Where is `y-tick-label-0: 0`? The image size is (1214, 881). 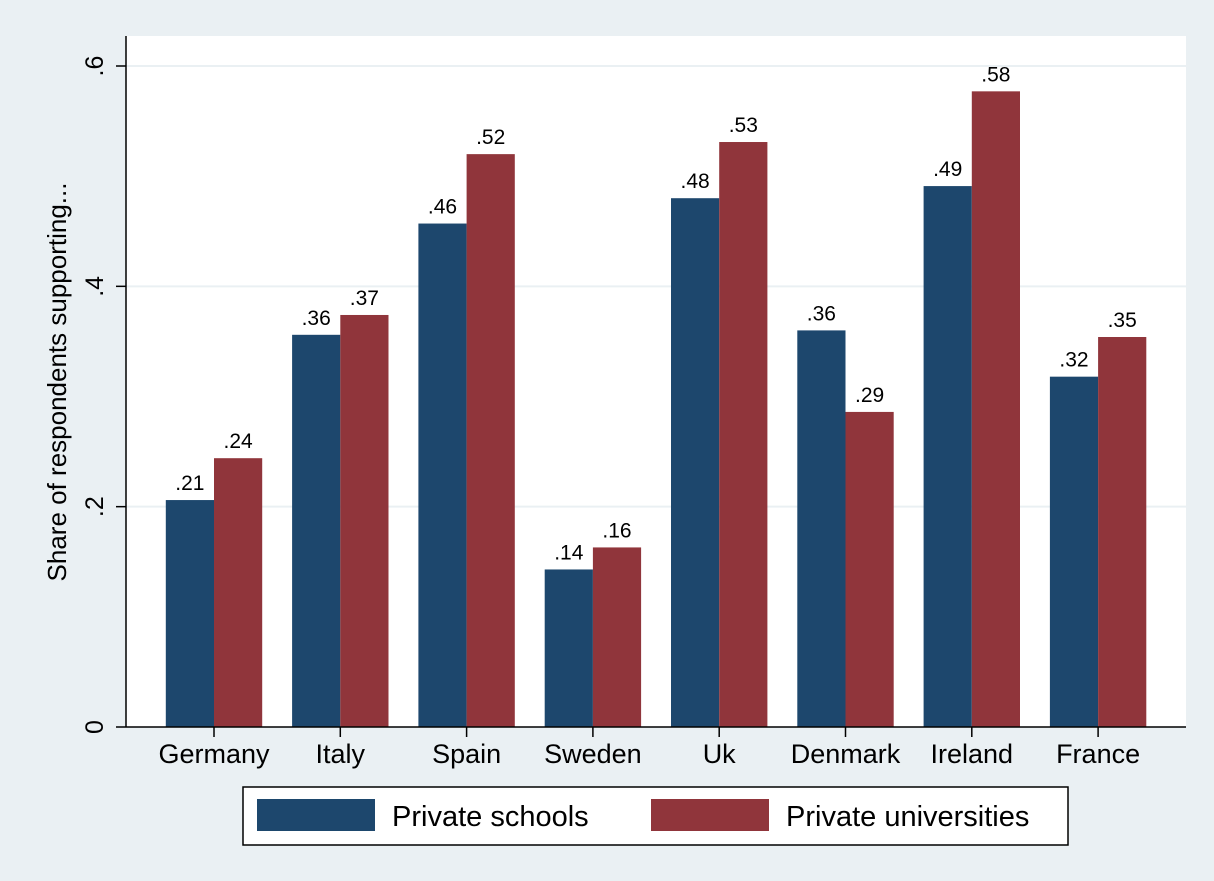 y-tick-label-0: 0 is located at coordinates (95, 727).